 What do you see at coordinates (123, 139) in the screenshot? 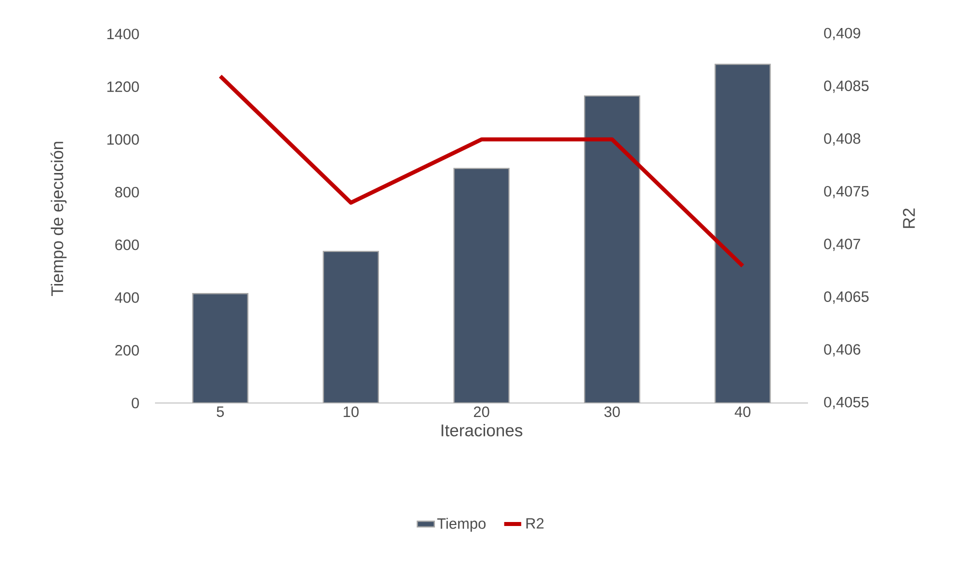
I see `y-tick-label: 1000` at bounding box center [123, 139].